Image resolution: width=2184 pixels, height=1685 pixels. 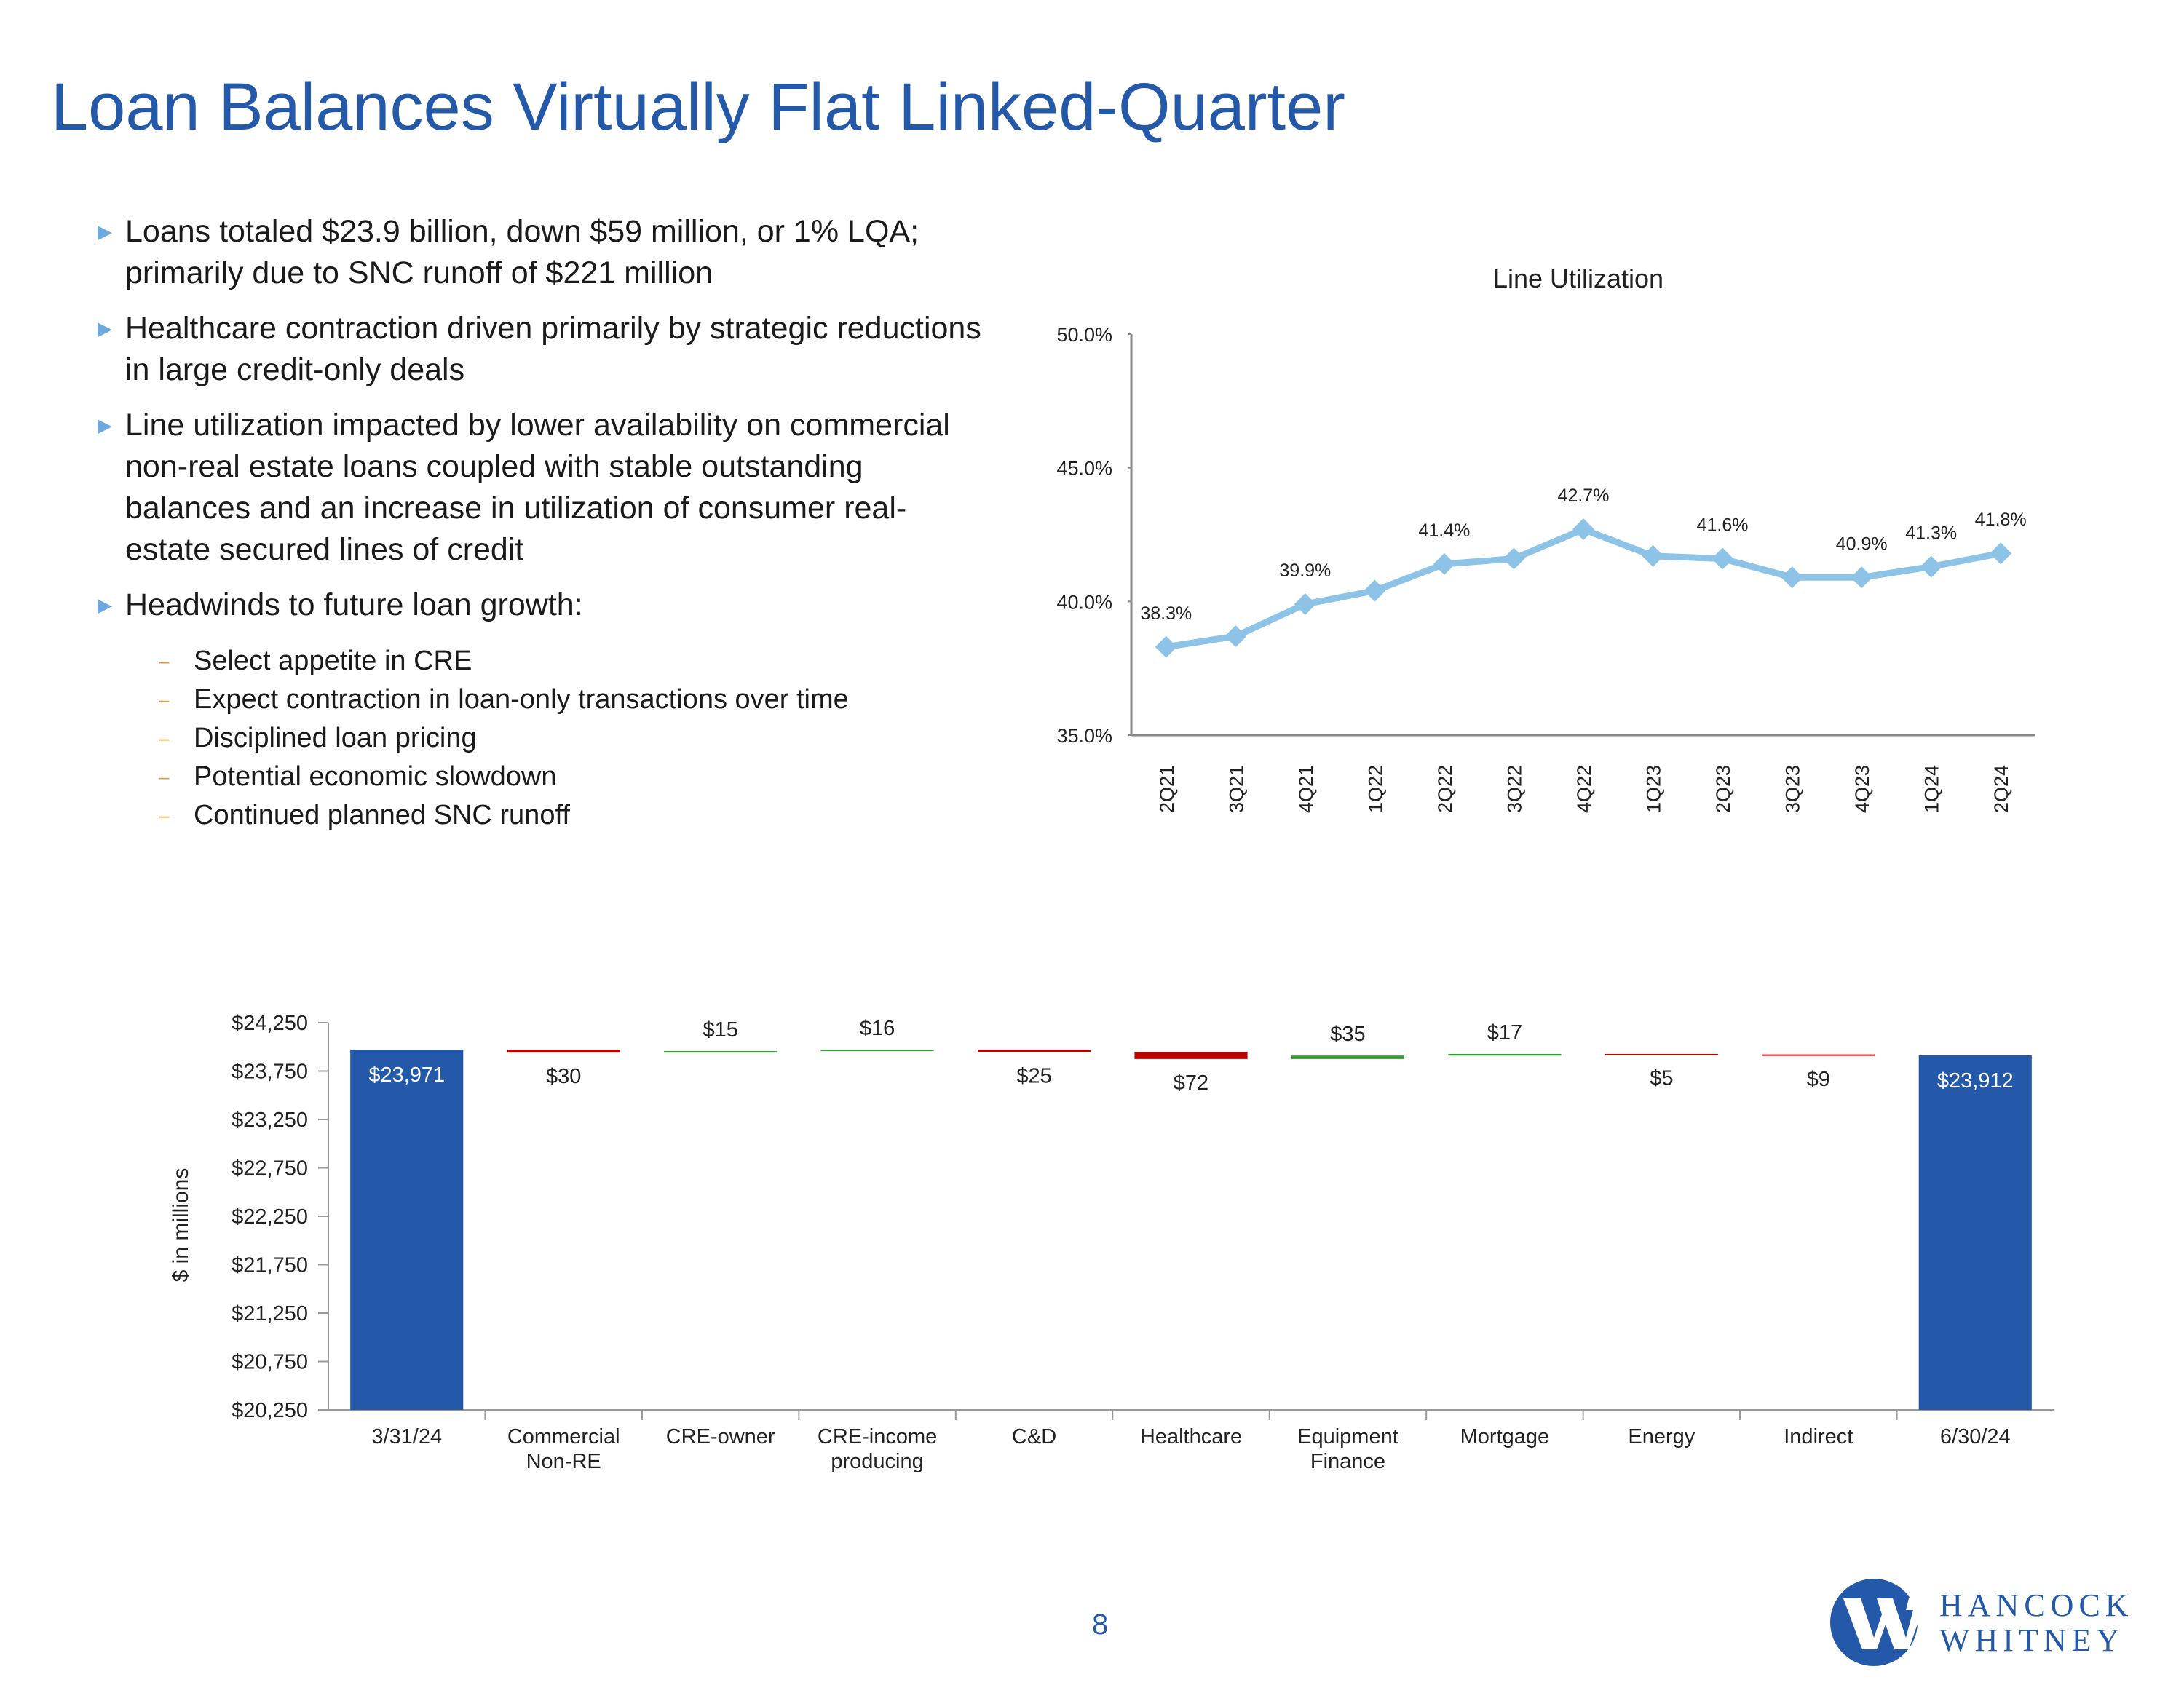 I want to click on sub-bullet: Disciplined loan pricing, so click(x=504, y=738).